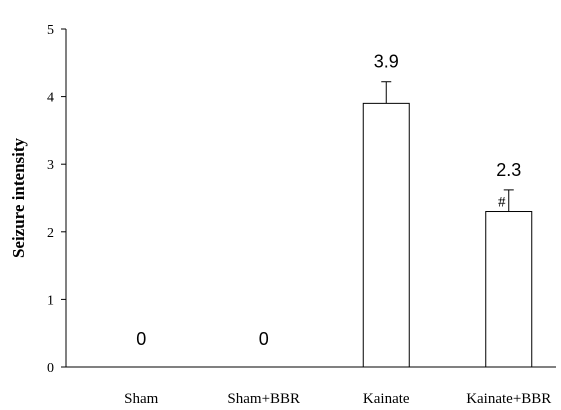  I want to click on significance-marker: #, so click(502, 203).